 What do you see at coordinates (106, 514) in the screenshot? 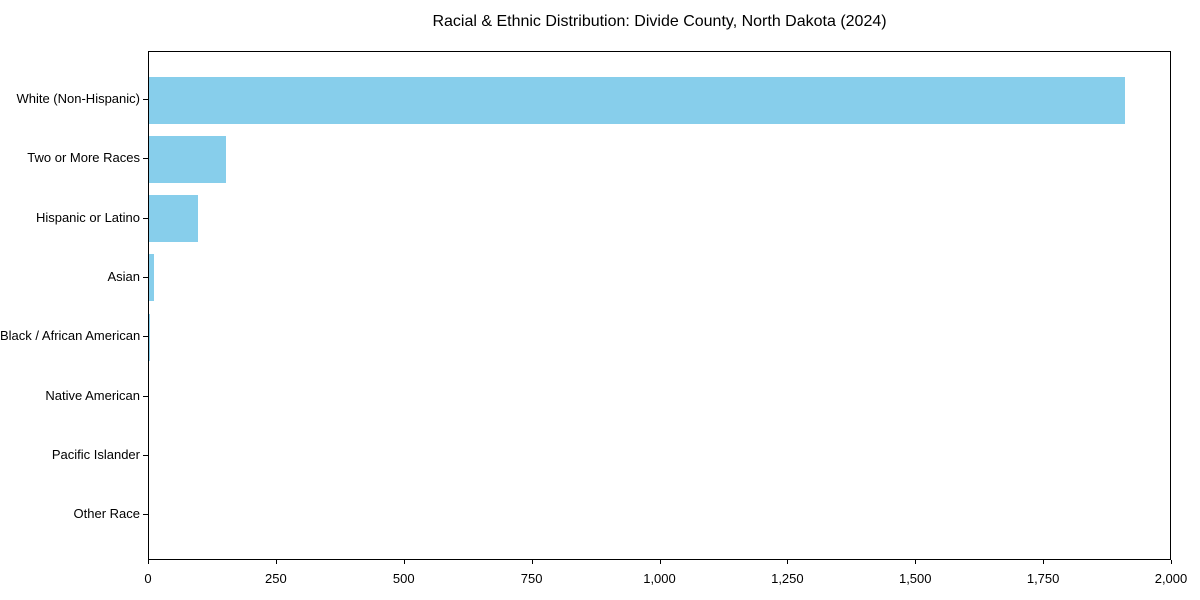
I see `y-tick-label: Other Race` at bounding box center [106, 514].